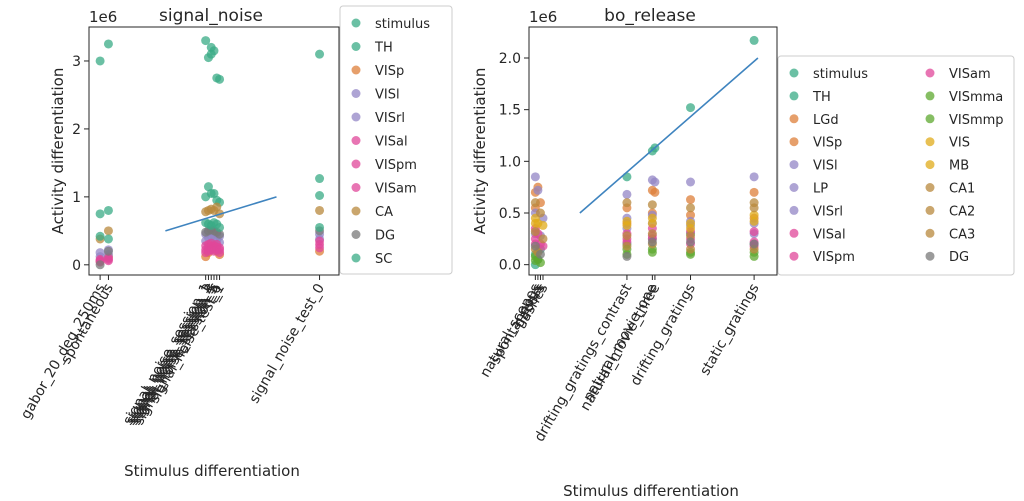 This screenshot has width=1024, height=501. I want to click on series-VISpm, so click(644, 240).